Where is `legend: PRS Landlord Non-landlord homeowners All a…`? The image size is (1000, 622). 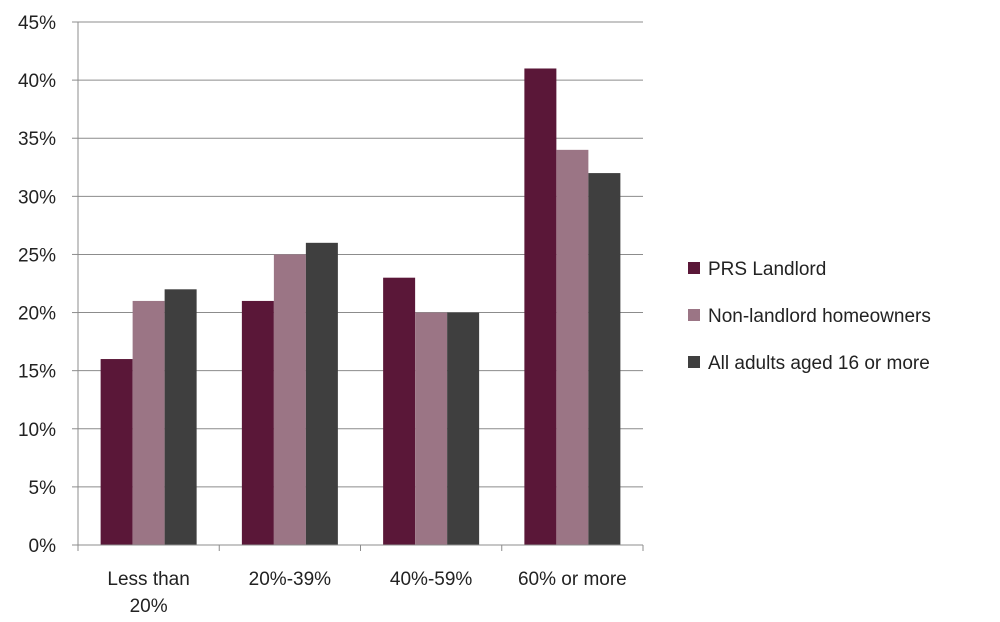
legend: PRS Landlord Non-landlord homeowners All a… is located at coordinates (809, 316).